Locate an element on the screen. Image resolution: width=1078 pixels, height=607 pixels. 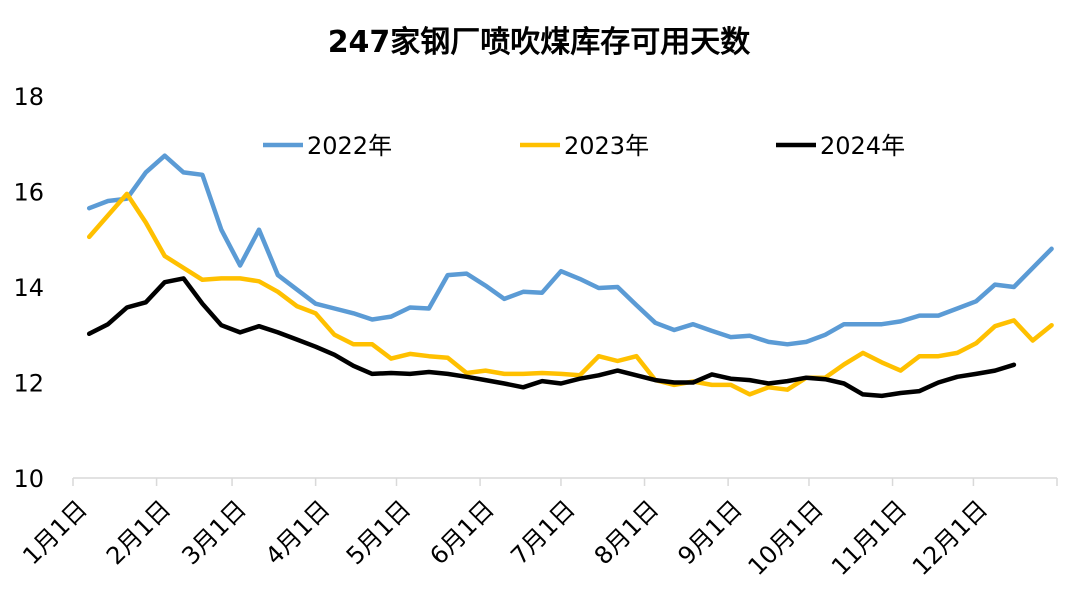
y-axis-ticks: 10 12 14 16 18 is located at coordinates (28, 288).